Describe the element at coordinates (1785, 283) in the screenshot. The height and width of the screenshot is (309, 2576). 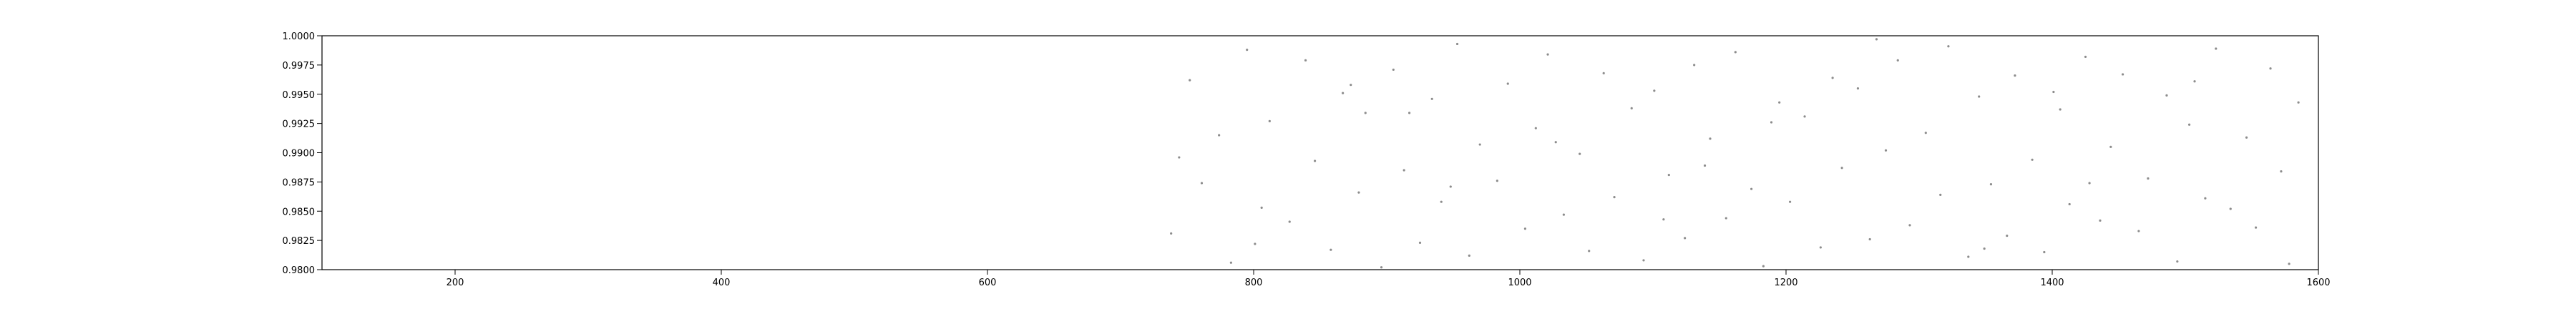
I see `x-tick-label: 1200` at that location.